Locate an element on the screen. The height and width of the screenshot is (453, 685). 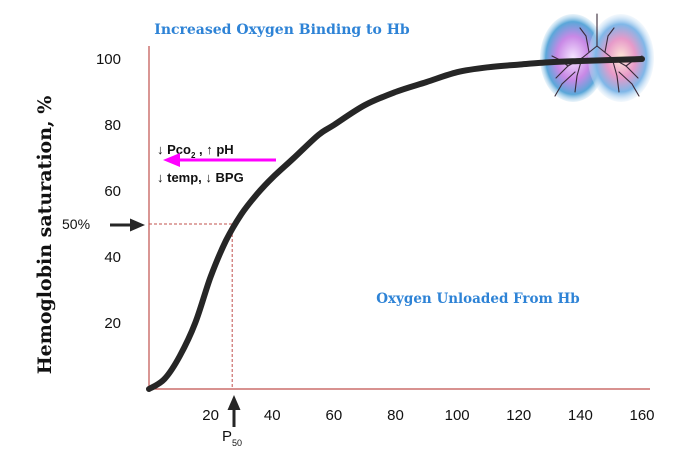
x-tick-label: 120 is located at coordinates (518, 415).